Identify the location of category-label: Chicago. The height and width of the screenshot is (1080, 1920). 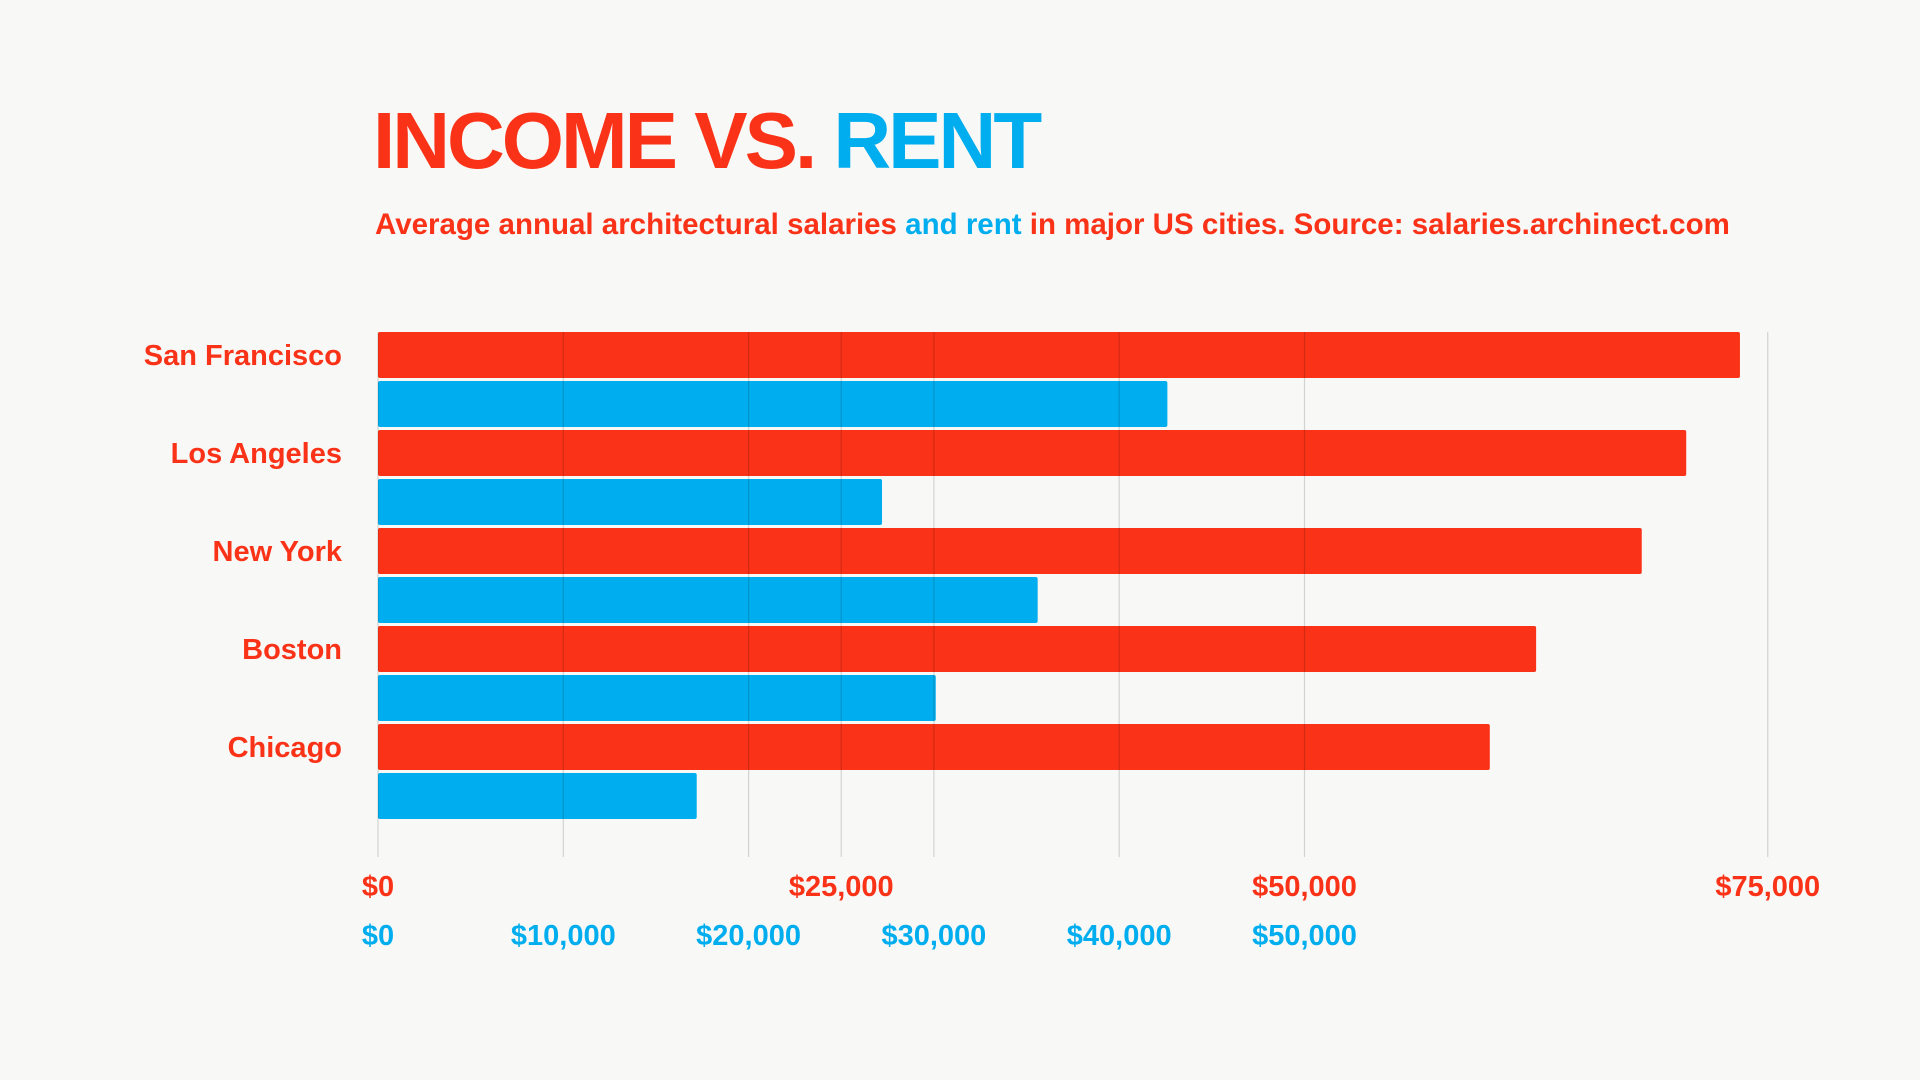
(285, 748).